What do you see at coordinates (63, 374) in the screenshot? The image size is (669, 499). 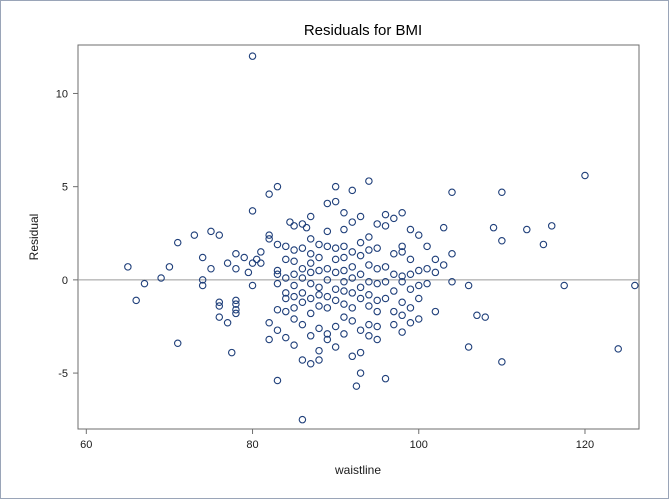 I see `y-tick-label: -5` at bounding box center [63, 374].